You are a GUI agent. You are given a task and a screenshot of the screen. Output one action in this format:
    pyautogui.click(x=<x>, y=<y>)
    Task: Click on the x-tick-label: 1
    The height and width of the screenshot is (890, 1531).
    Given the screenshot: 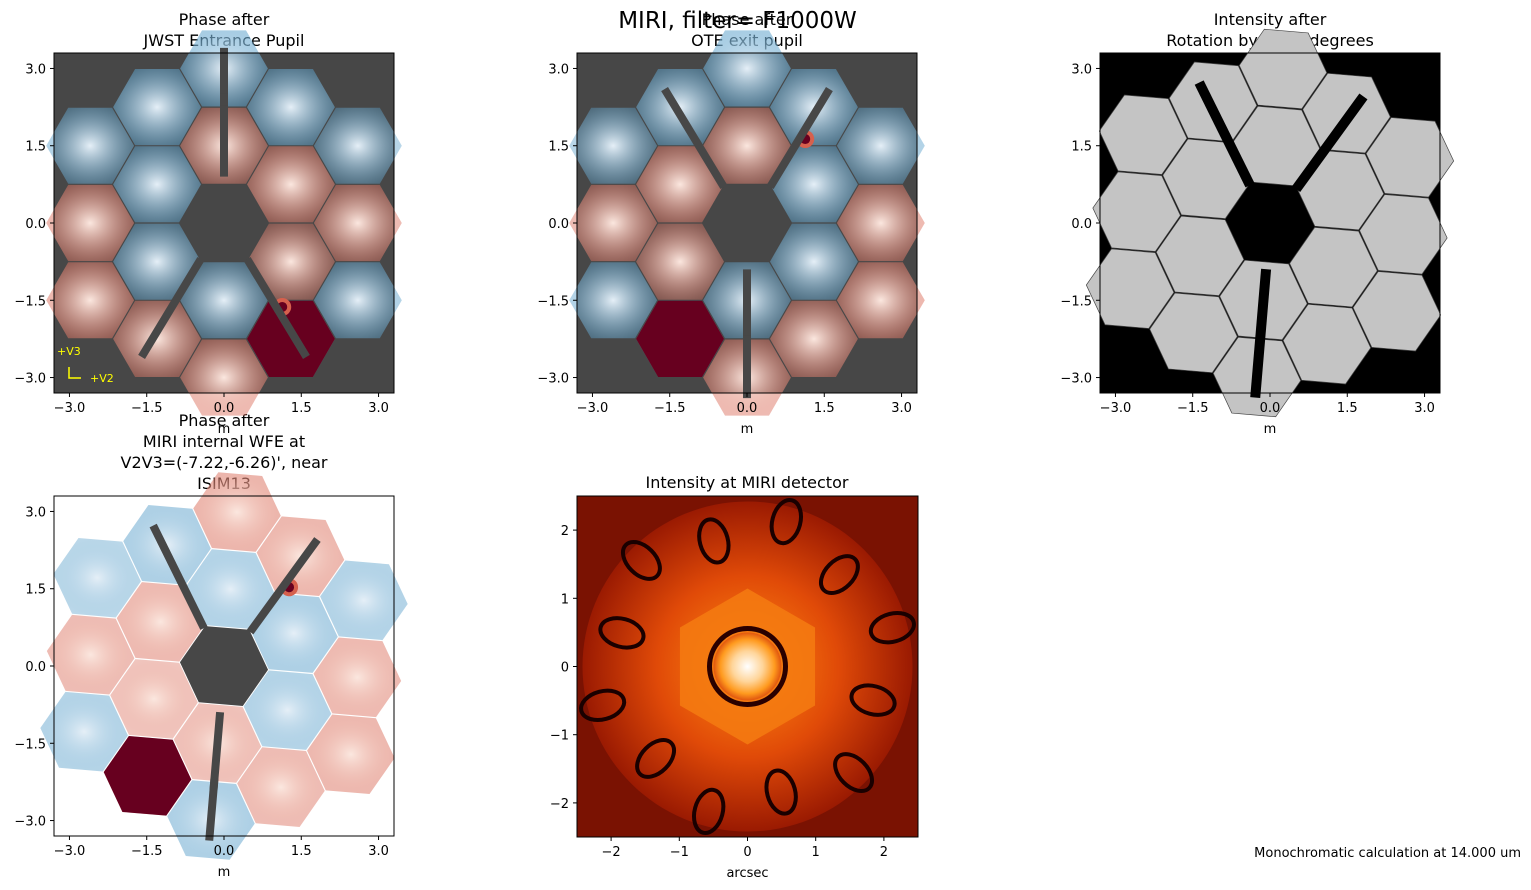 What is the action you would take?
    pyautogui.click(x=816, y=852)
    